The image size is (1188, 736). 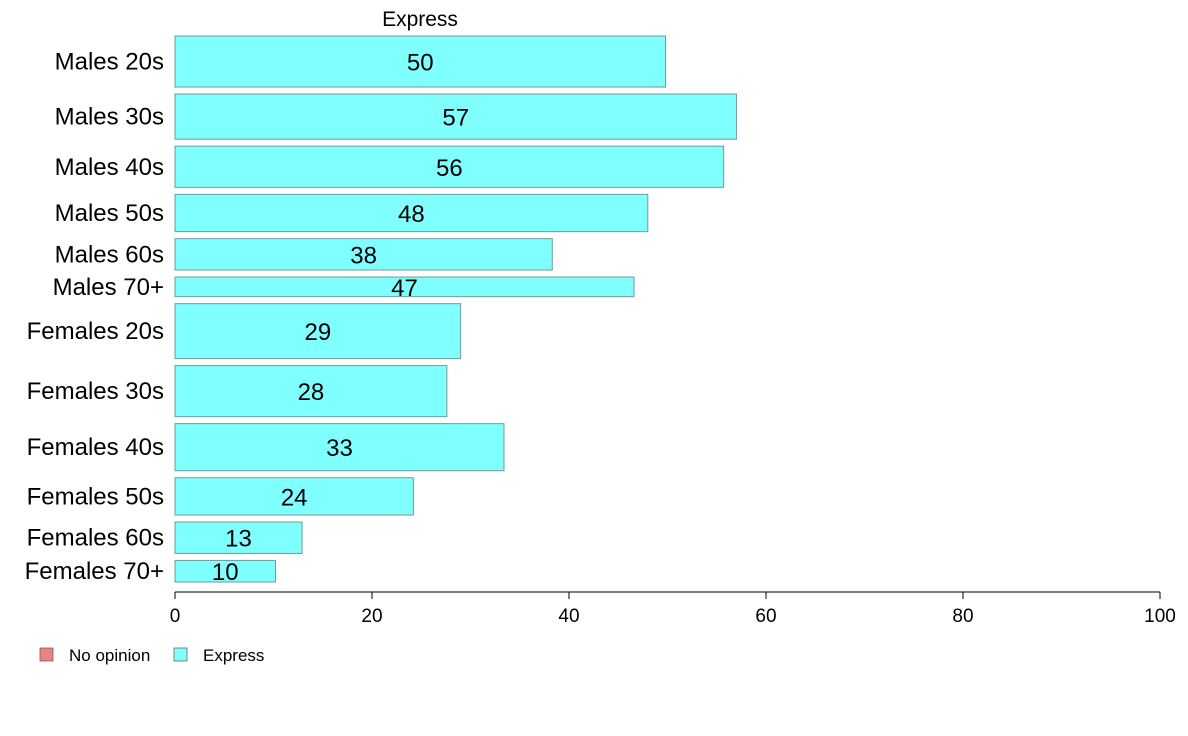 I want to click on value-label-8: 33, so click(x=339, y=448).